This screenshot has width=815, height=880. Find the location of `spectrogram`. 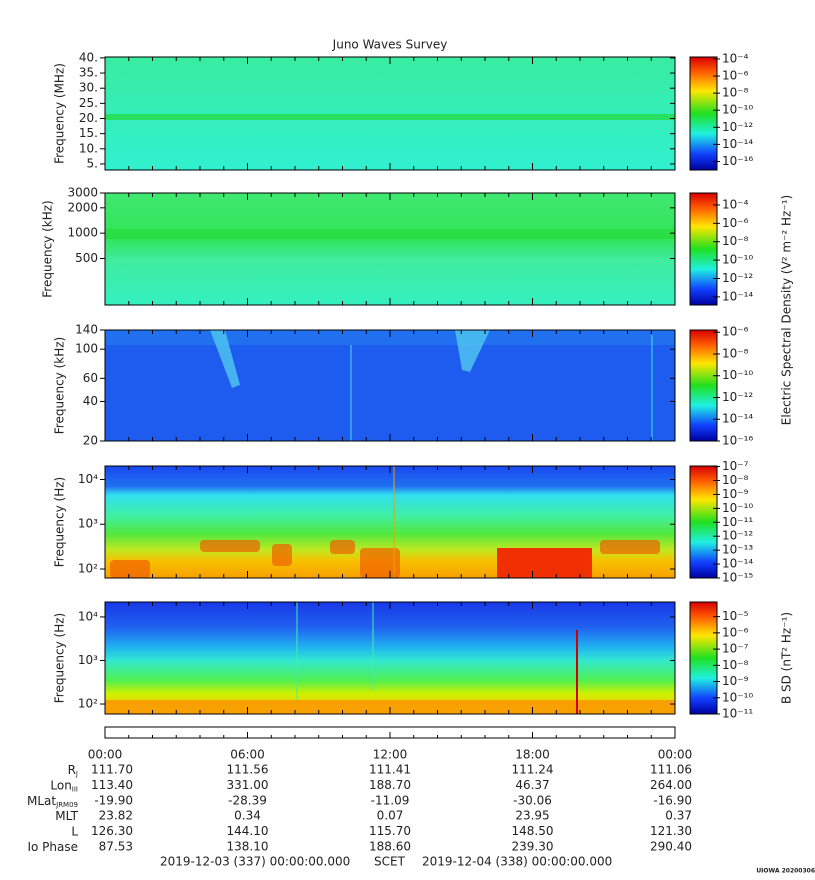

spectrogram is located at coordinates (390, 249).